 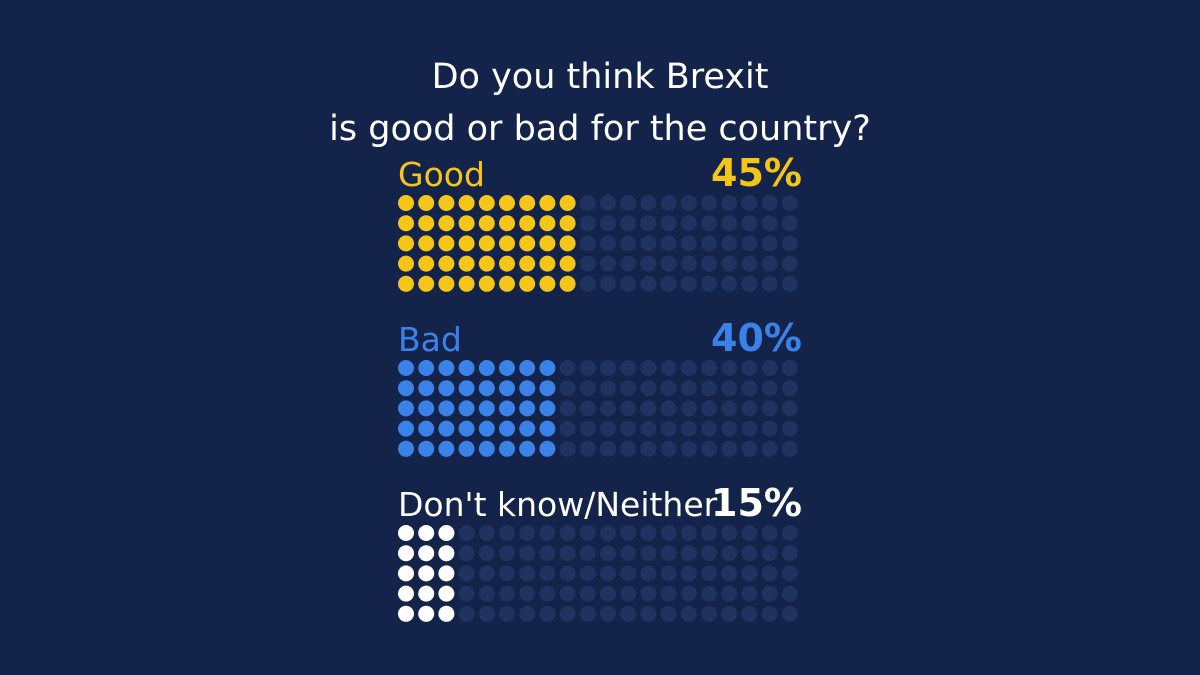 I want to click on chart-title-line-1: Do you think Brexit, so click(x=600, y=77).